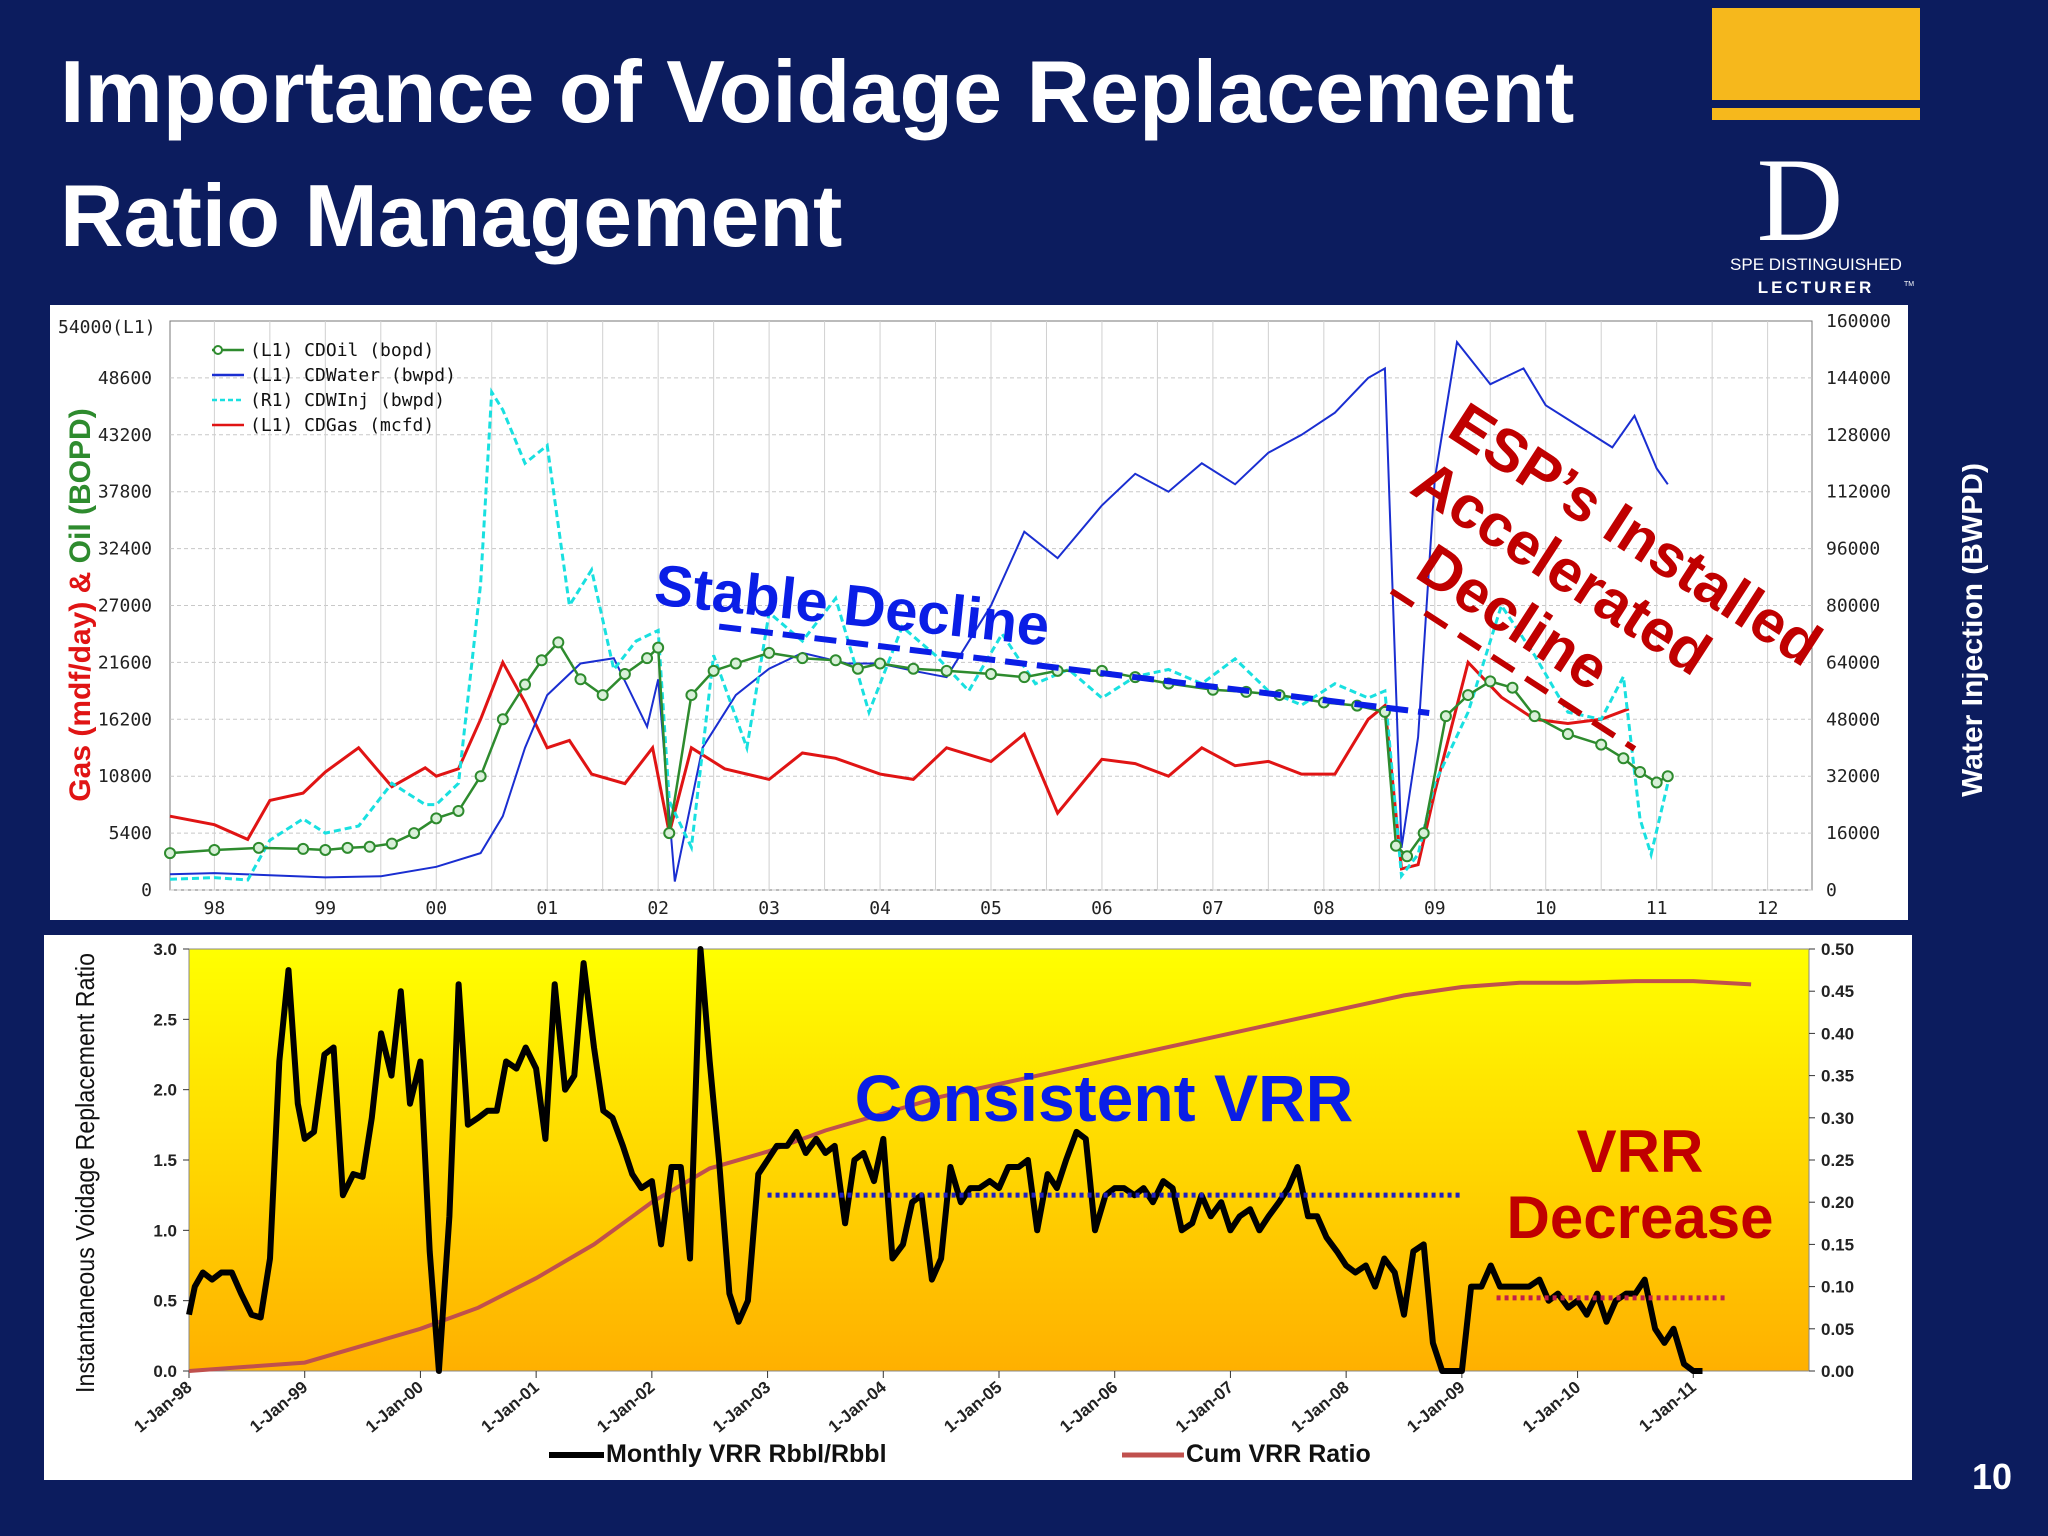  Describe the element at coordinates (1320, 1407) in the screenshot. I see `x-tick-label: 1-Jan-08` at that location.